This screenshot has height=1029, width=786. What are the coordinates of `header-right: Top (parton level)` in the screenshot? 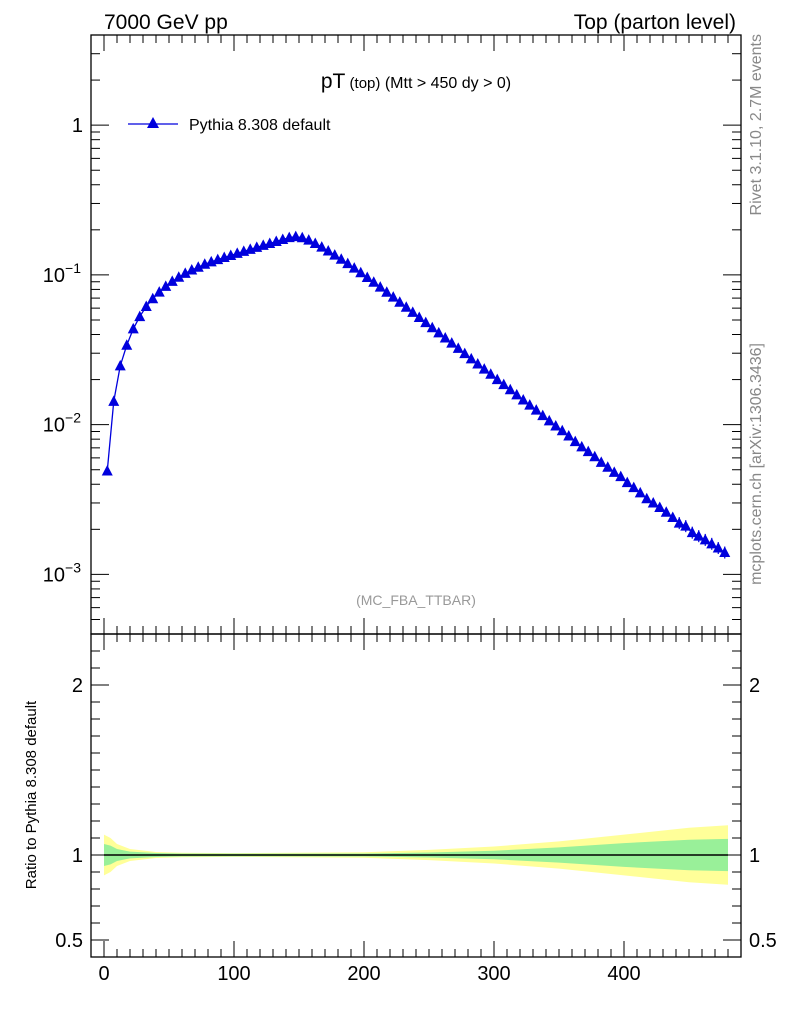 It's located at (655, 22).